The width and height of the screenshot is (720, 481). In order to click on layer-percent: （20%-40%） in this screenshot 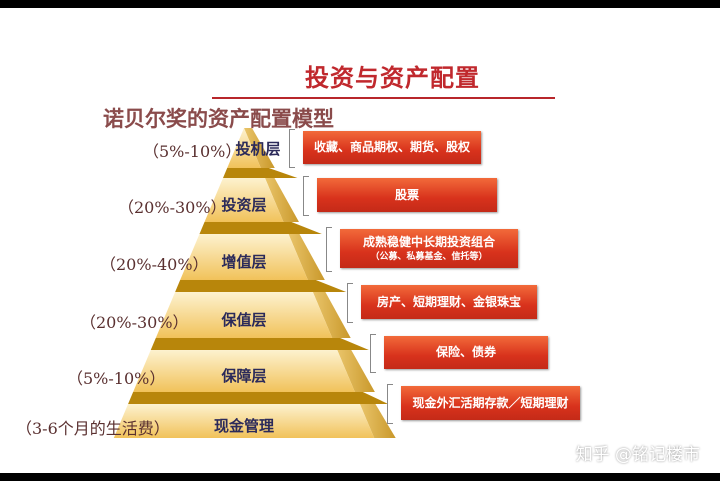, I will do `click(154, 264)`.